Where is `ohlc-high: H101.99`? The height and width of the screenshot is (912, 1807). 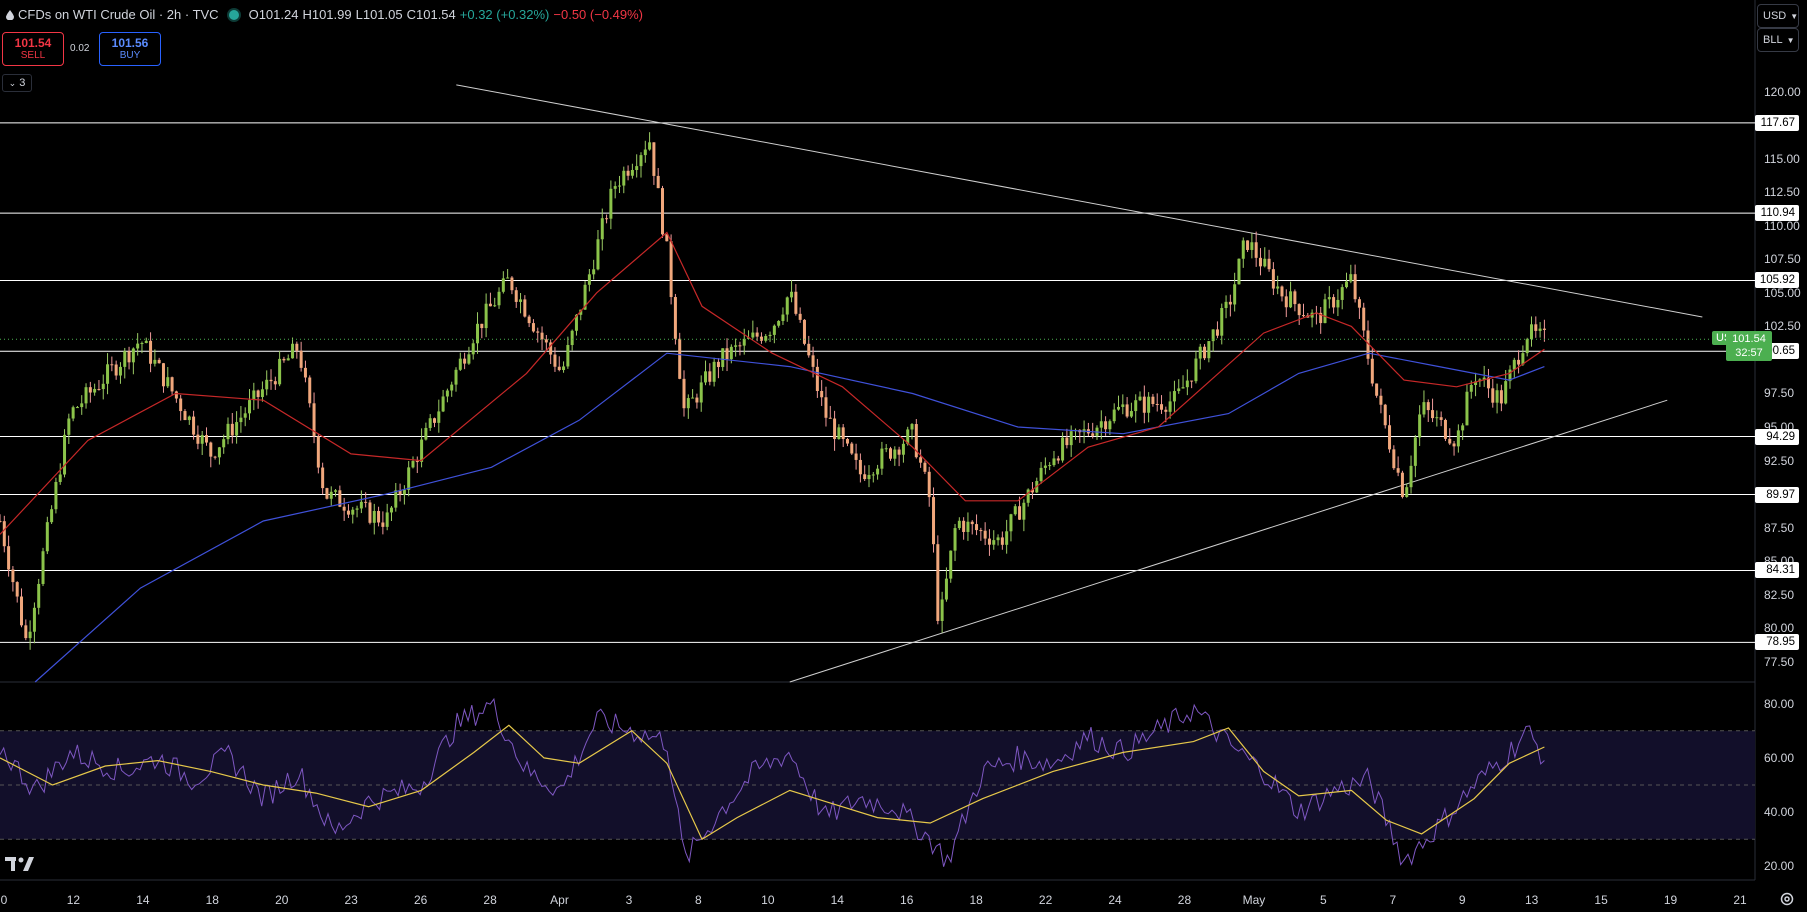 ohlc-high: H101.99 is located at coordinates (327, 14).